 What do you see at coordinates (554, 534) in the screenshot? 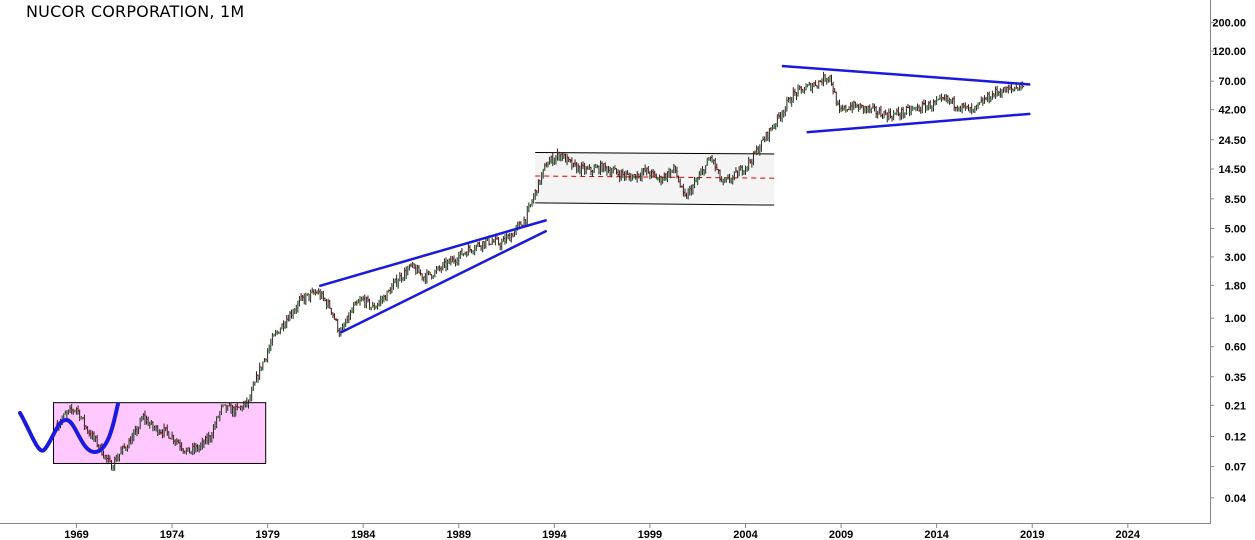
I see `x-tick-label: 1994` at bounding box center [554, 534].